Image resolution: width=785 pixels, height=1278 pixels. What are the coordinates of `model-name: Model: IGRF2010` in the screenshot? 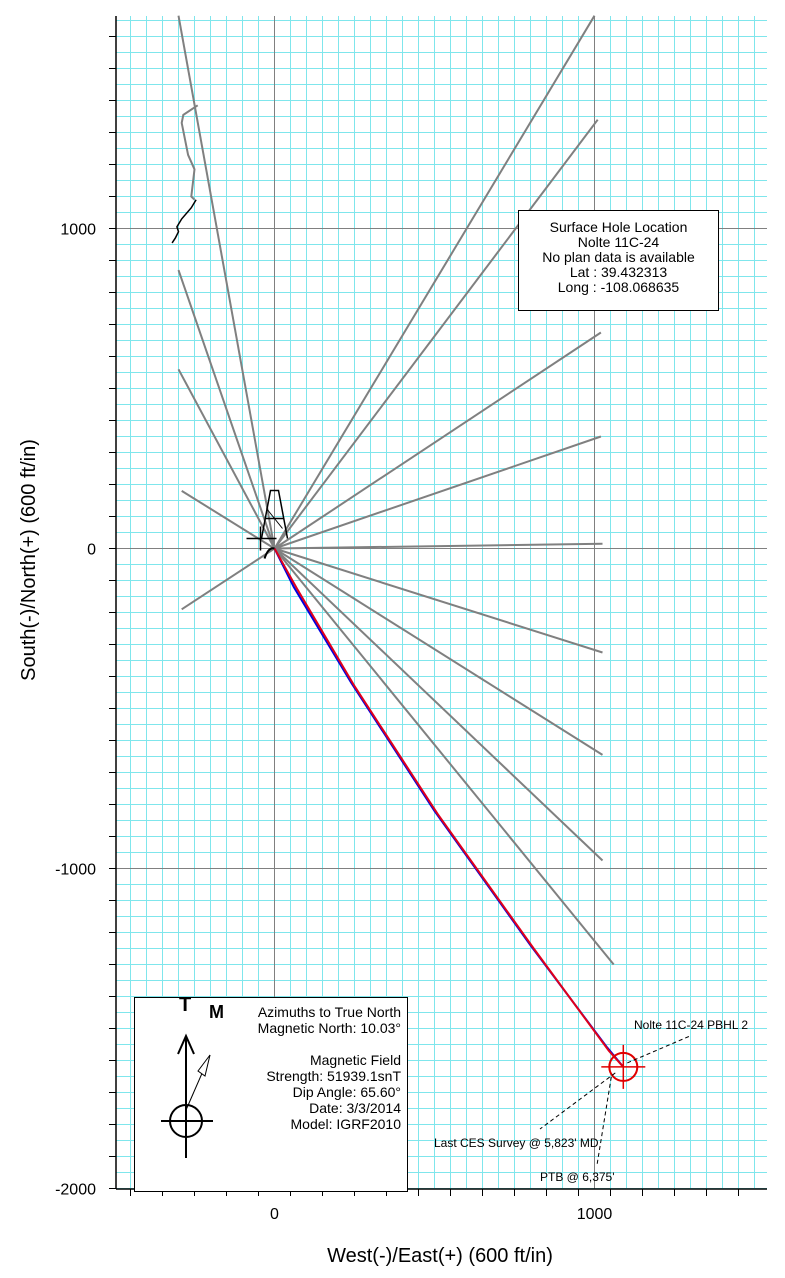 It's located at (346, 1124).